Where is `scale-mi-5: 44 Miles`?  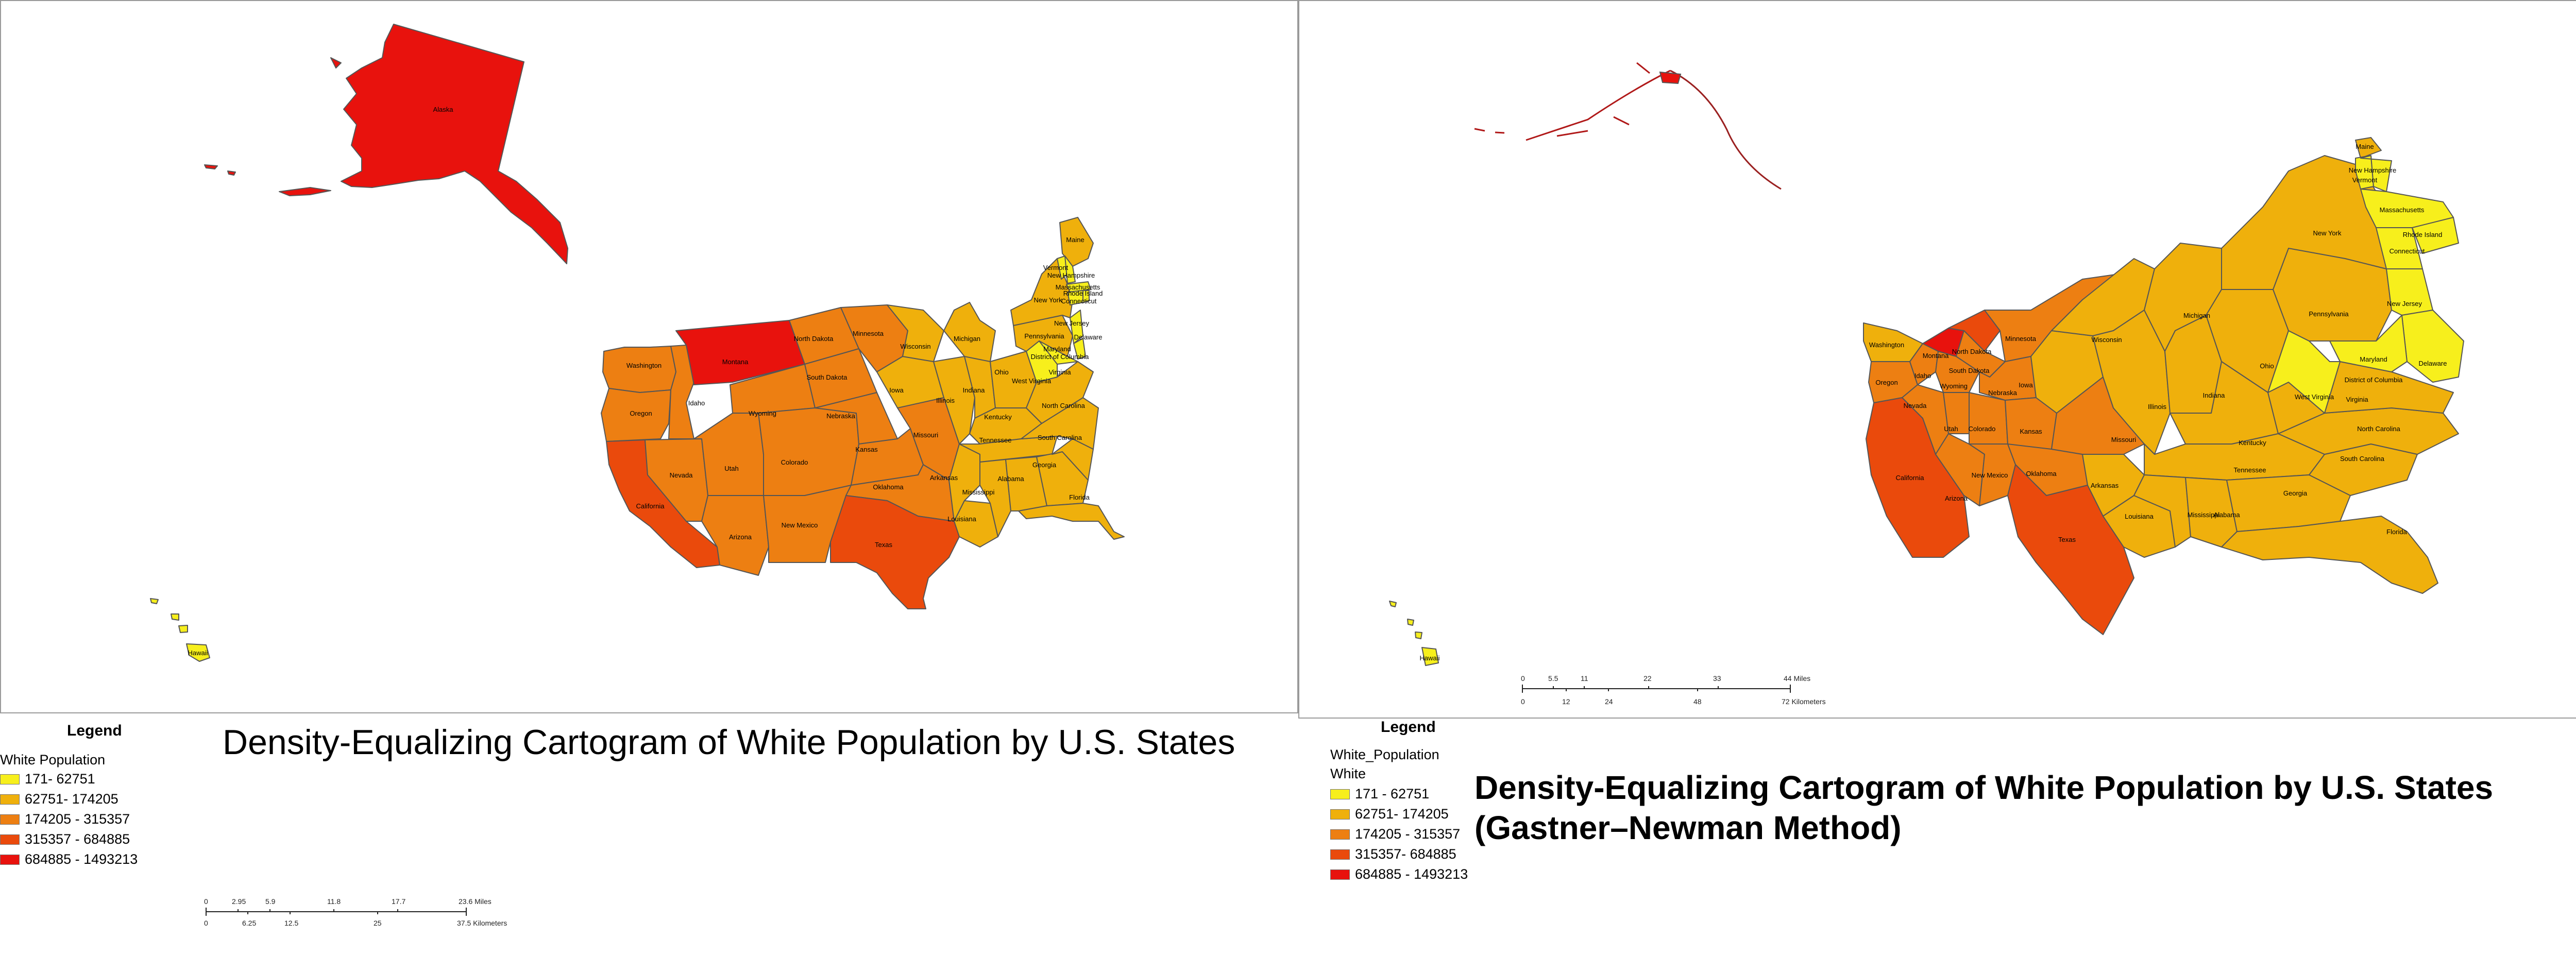
scale-mi-5: 44 Miles is located at coordinates (1797, 678).